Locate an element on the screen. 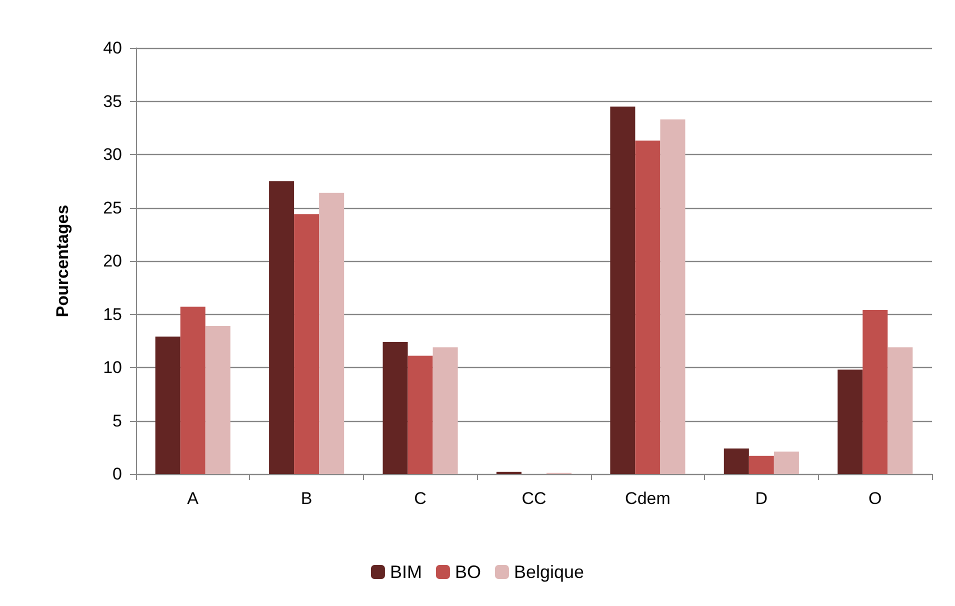 The image size is (955, 606). x-tick-label: B is located at coordinates (306, 498).